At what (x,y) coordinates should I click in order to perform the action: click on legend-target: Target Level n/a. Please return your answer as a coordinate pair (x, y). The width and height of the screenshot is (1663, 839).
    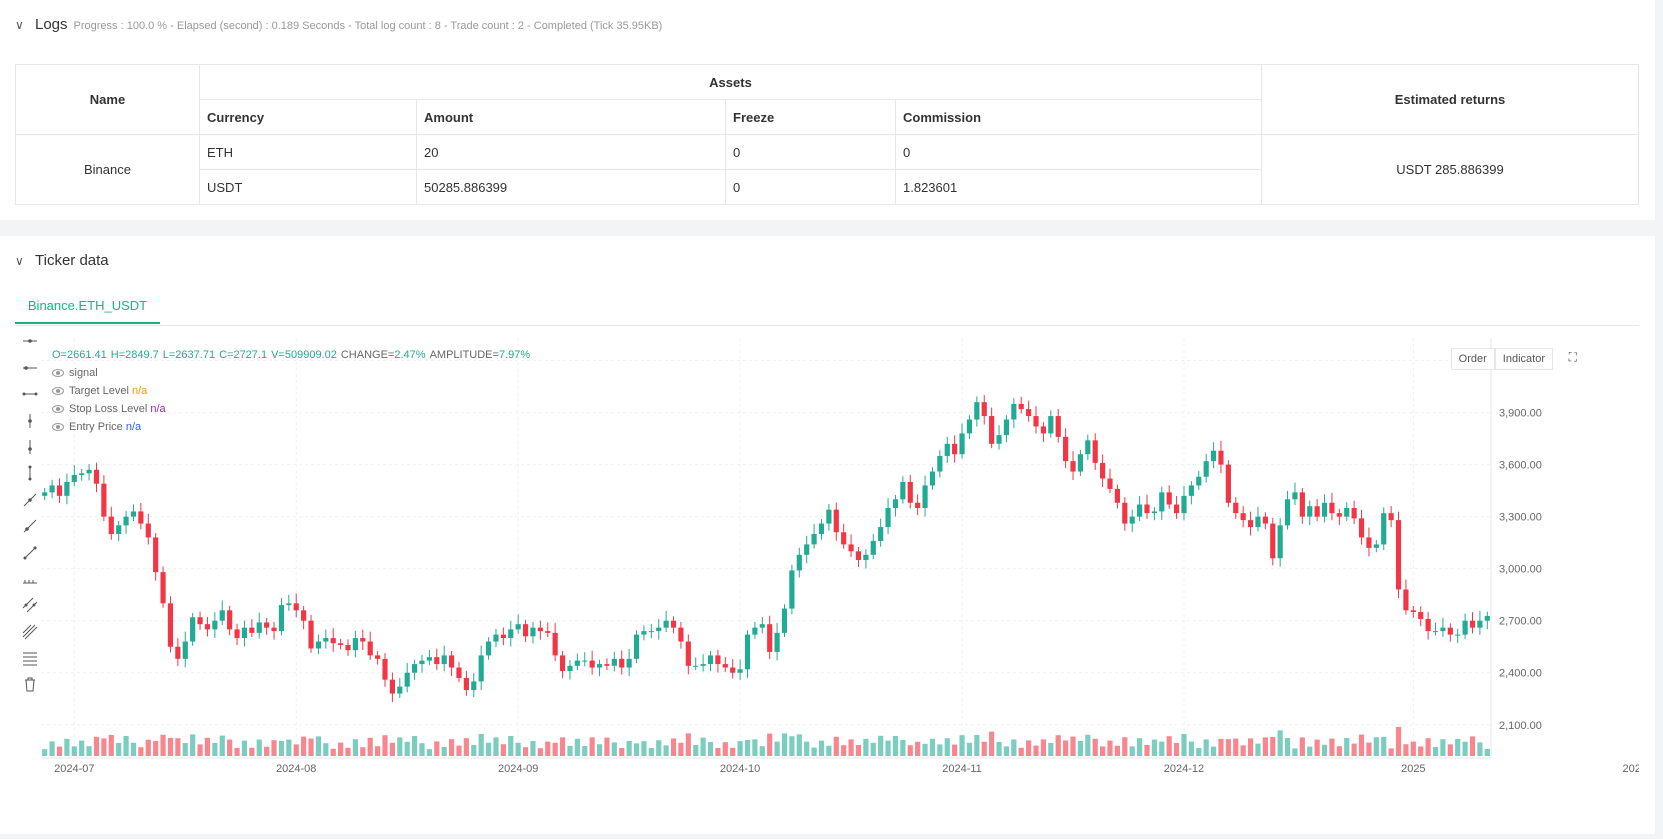
    Looking at the image, I should click on (293, 391).